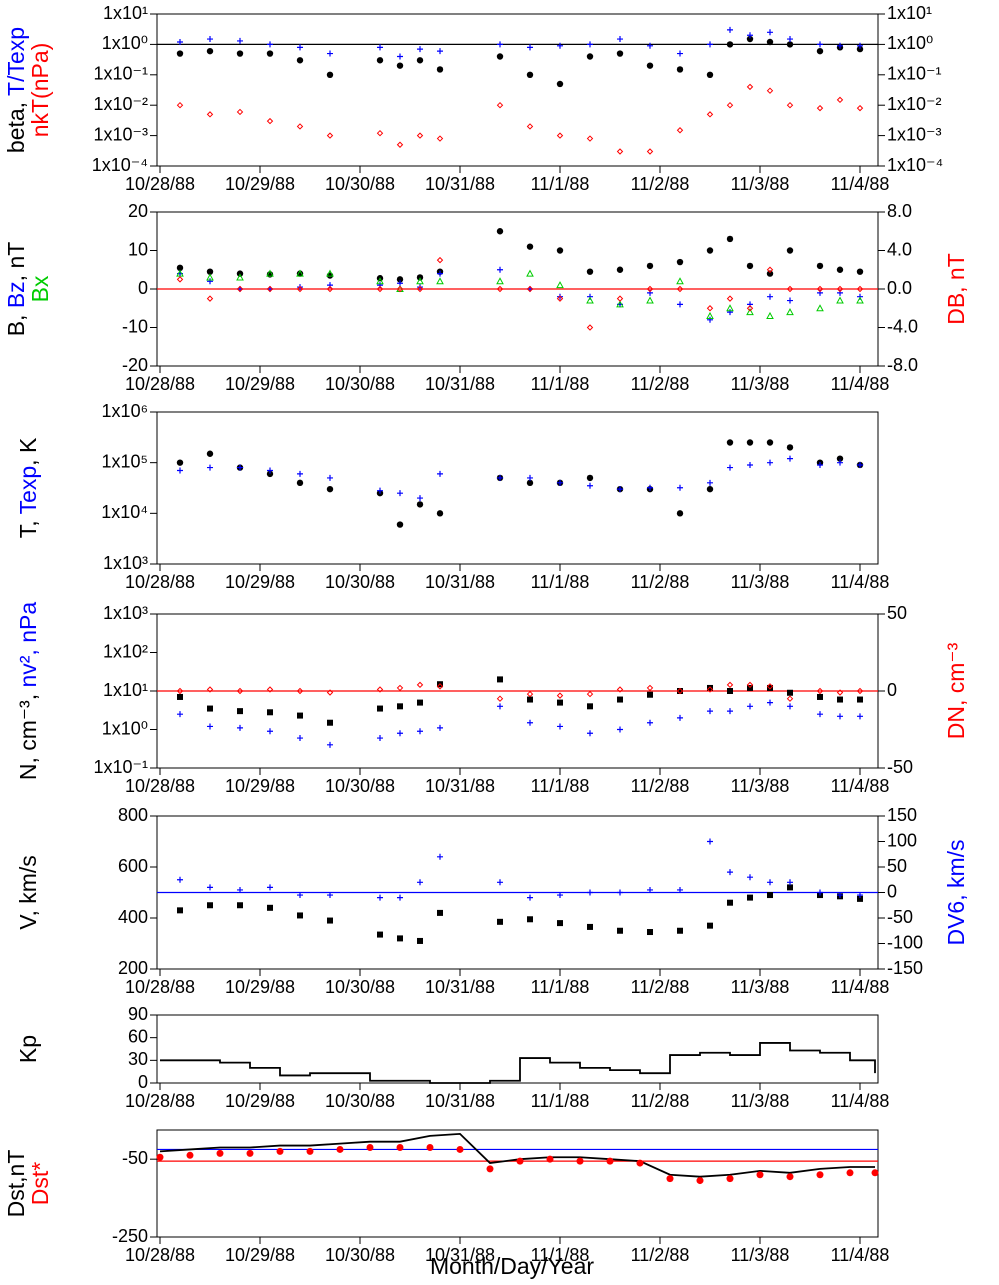 The width and height of the screenshot is (999, 1285). I want to click on y2-tick-label: 100, so click(902, 840).